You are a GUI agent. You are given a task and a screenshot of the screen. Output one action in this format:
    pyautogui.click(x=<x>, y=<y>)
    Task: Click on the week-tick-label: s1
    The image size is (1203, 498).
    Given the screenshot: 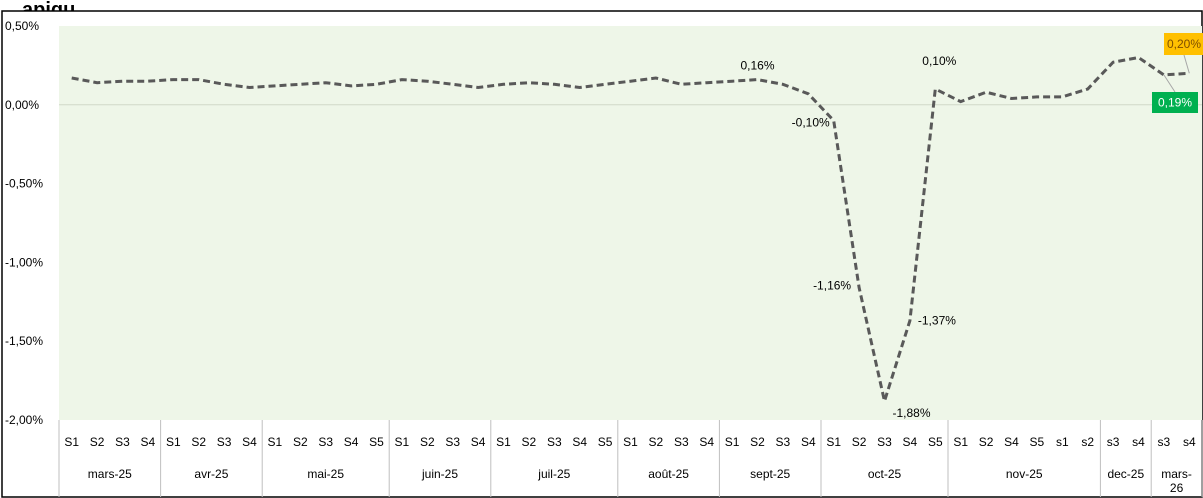 What is the action you would take?
    pyautogui.click(x=1062, y=442)
    